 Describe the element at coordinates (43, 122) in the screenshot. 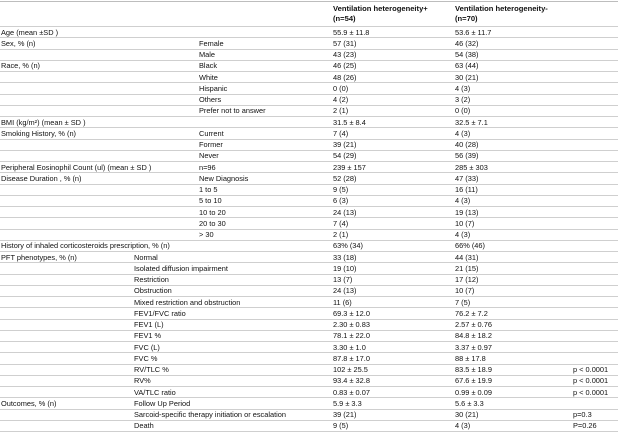

I see `row-label: BMI (kg/m²) (mean ± SD )` at that location.